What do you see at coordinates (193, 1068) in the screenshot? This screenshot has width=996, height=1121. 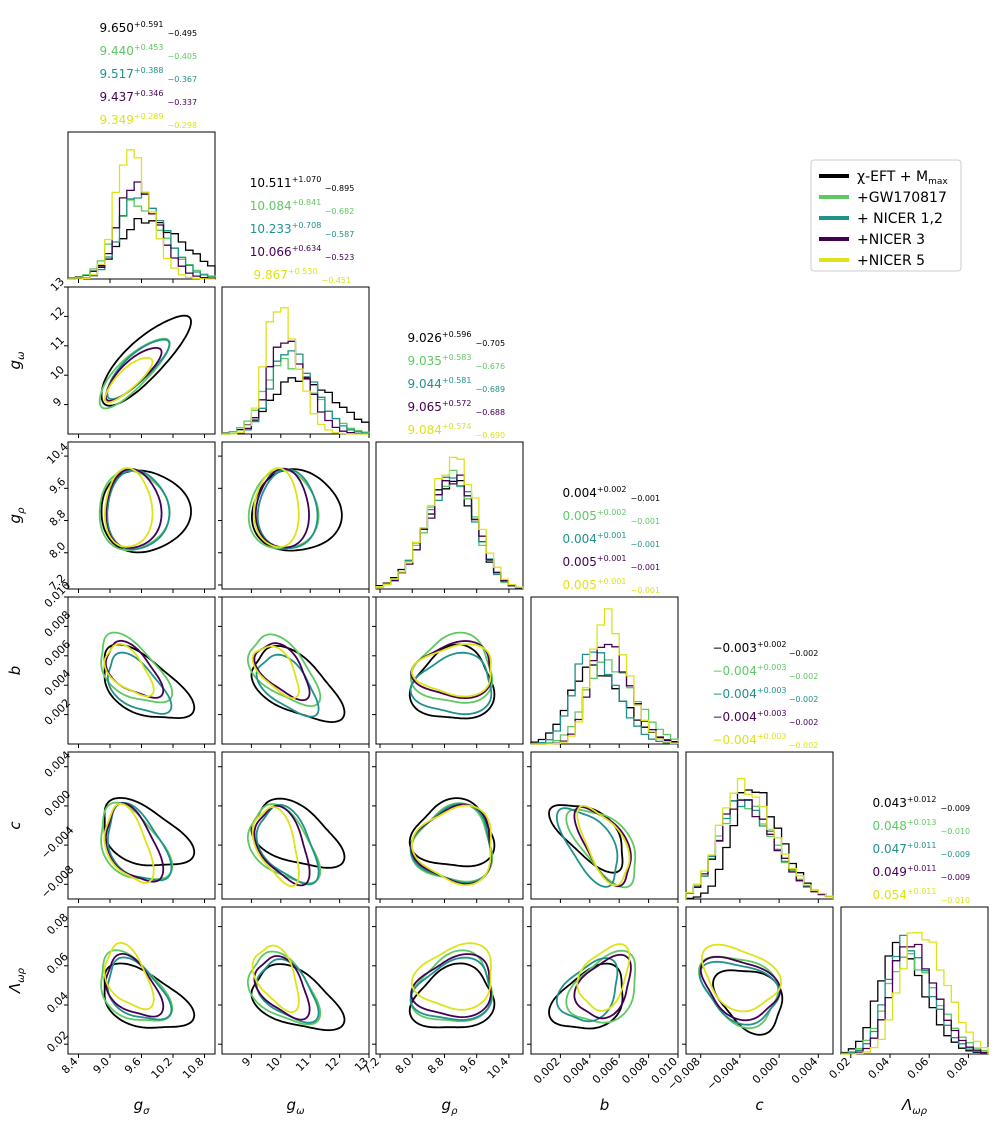 I see `x-tick-label-0-4: 10.8` at bounding box center [193, 1068].